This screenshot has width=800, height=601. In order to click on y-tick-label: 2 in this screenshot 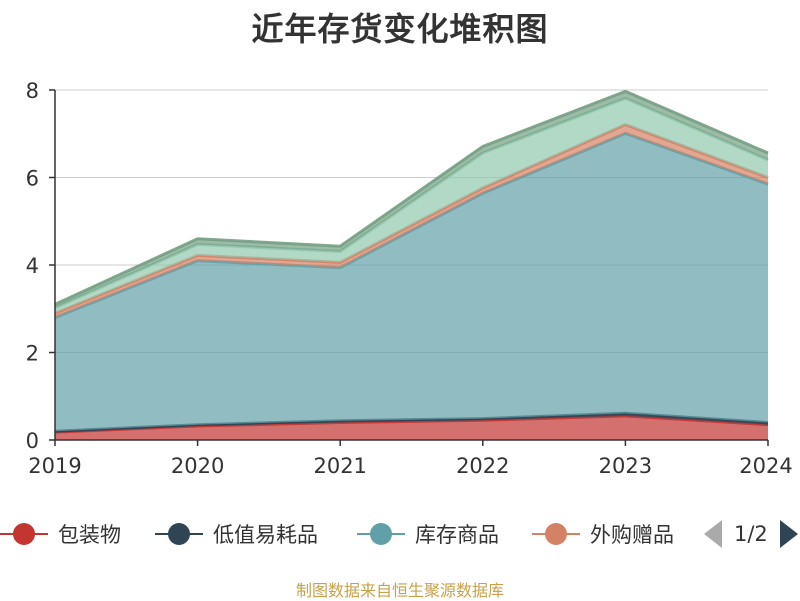, I will do `click(32, 354)`.